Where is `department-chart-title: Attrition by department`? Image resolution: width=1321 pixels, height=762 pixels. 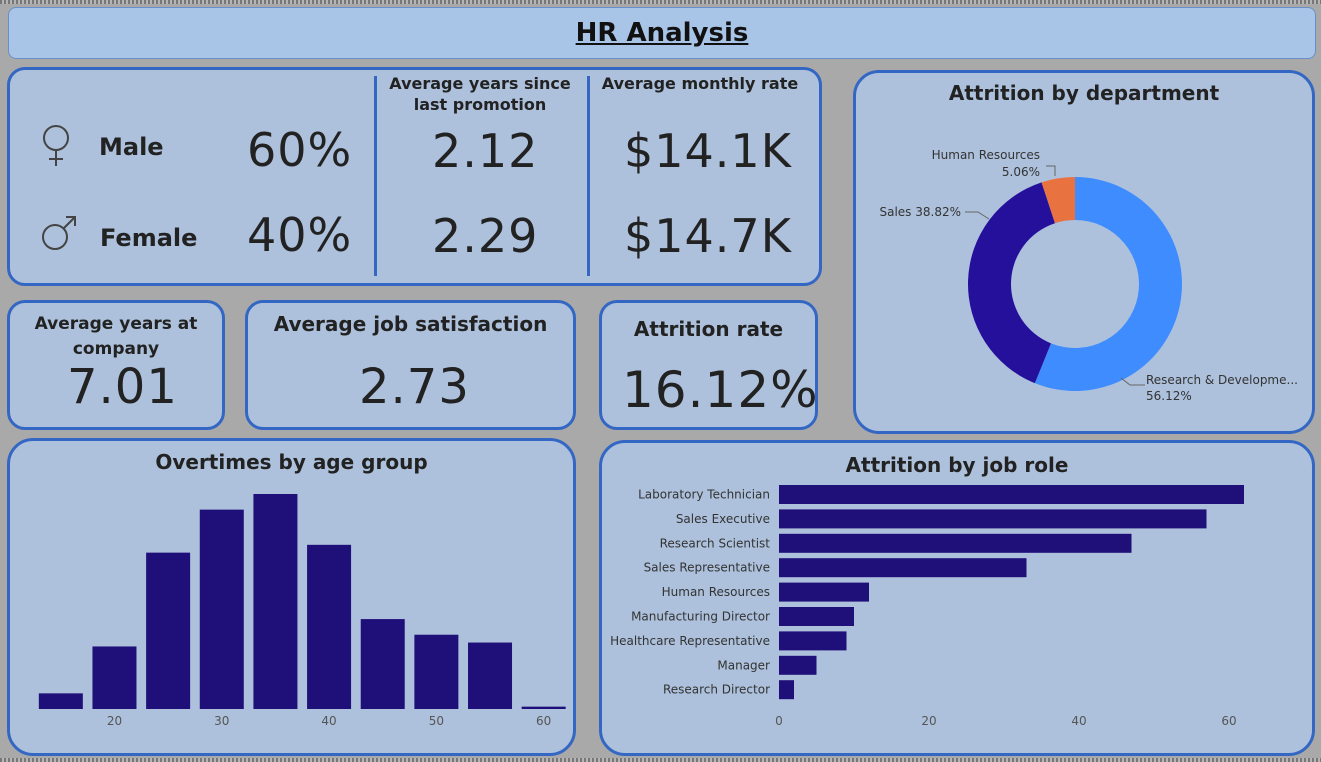 department-chart-title: Attrition by department is located at coordinates (1084, 93).